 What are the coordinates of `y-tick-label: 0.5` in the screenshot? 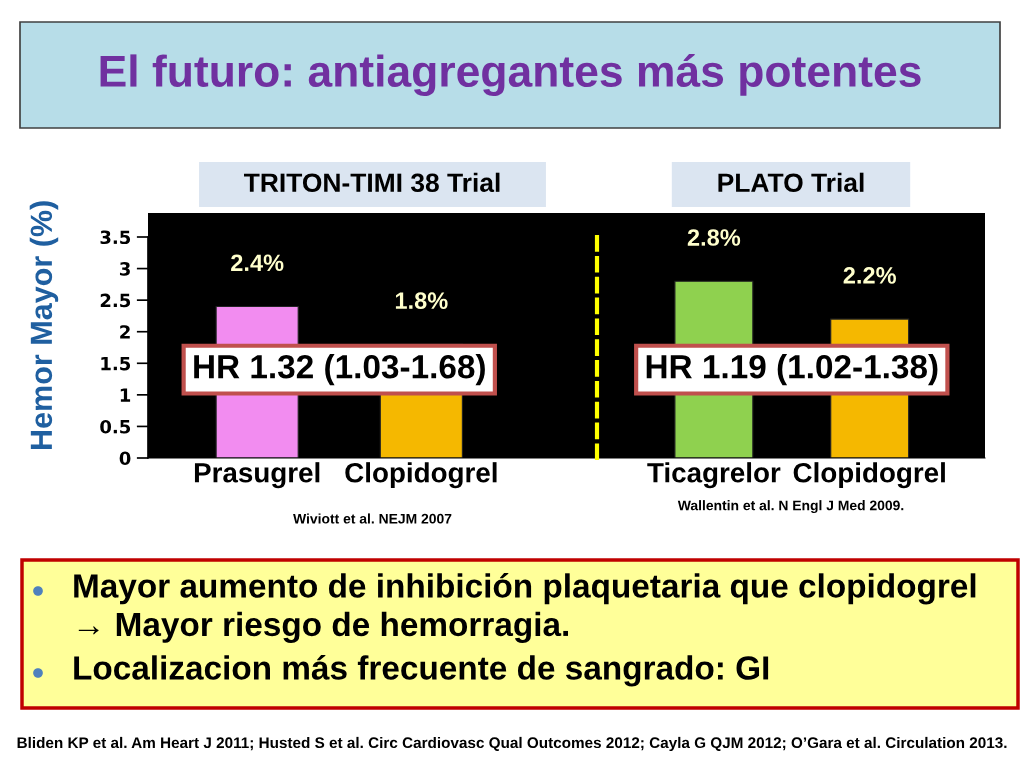 It's located at (115, 426).